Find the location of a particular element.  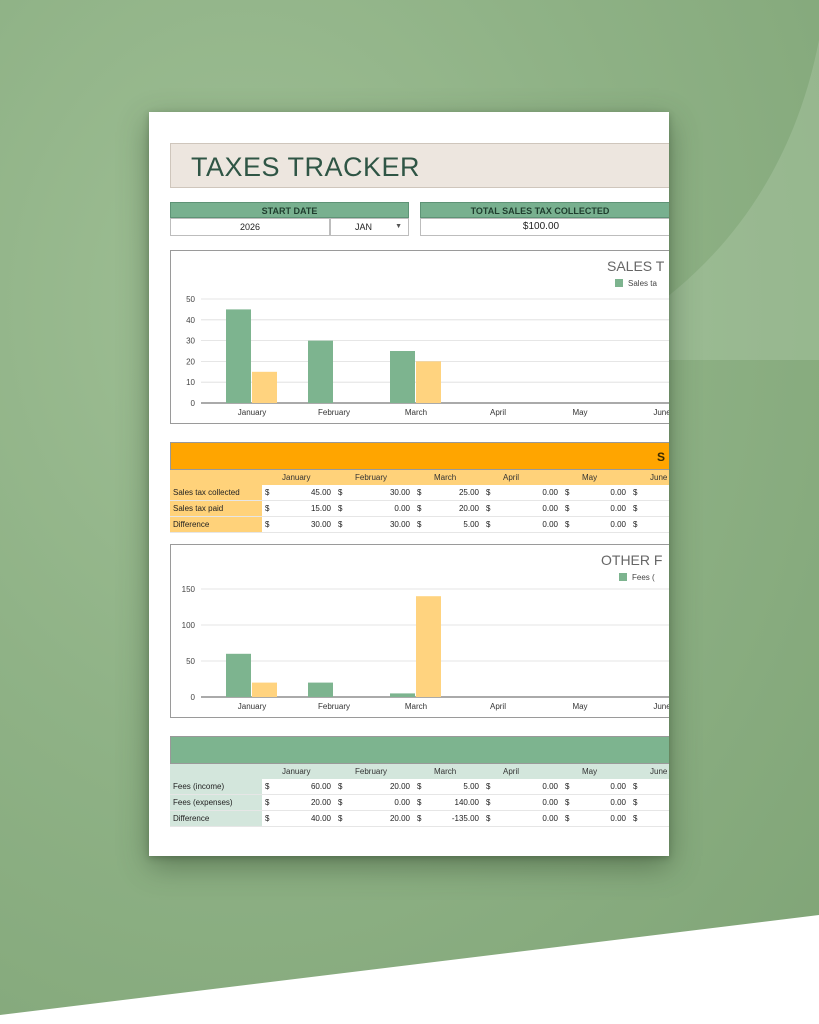

other-fees-chart-y-tick-label: 50 is located at coordinates (190, 661).